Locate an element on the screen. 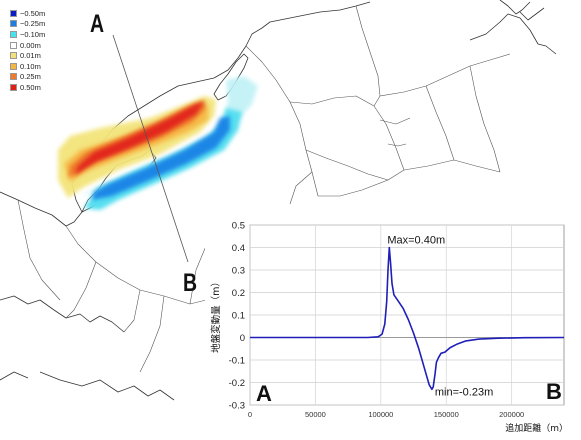 The image size is (581, 440). legend-label: 0.25m is located at coordinates (30, 77).